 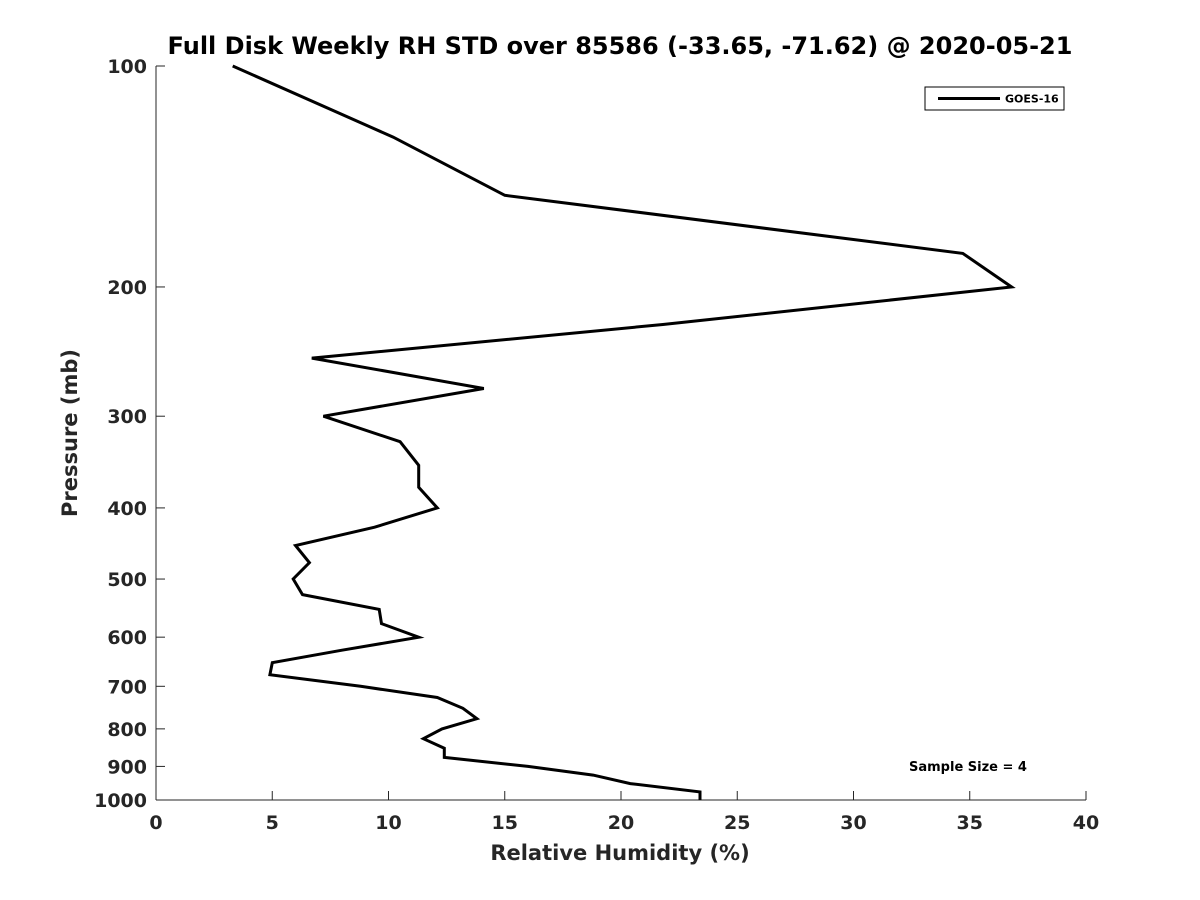 What do you see at coordinates (1032, 99) in the screenshot?
I see `legend-label-goes16: GOES-16` at bounding box center [1032, 99].